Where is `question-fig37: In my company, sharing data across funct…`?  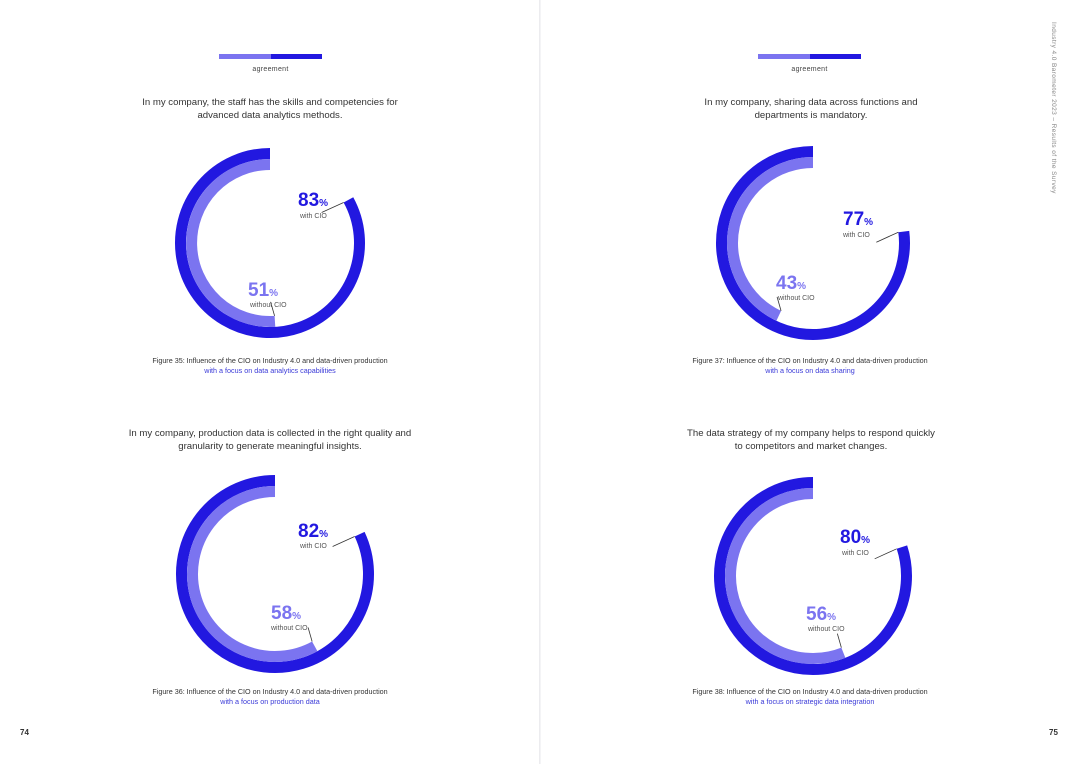 question-fig37: In my company, sharing data across funct… is located at coordinates (811, 109).